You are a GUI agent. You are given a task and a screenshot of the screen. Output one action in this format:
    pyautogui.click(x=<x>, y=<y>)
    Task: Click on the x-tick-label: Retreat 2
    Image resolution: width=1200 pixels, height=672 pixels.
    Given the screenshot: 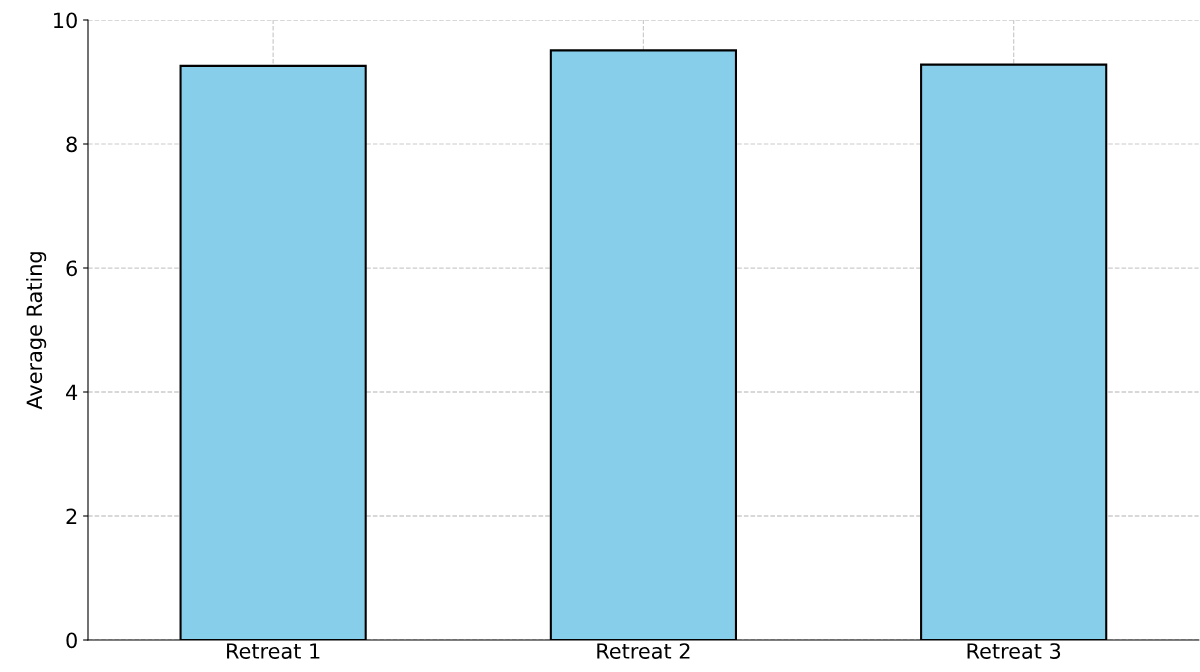 What is the action you would take?
    pyautogui.click(x=643, y=651)
    